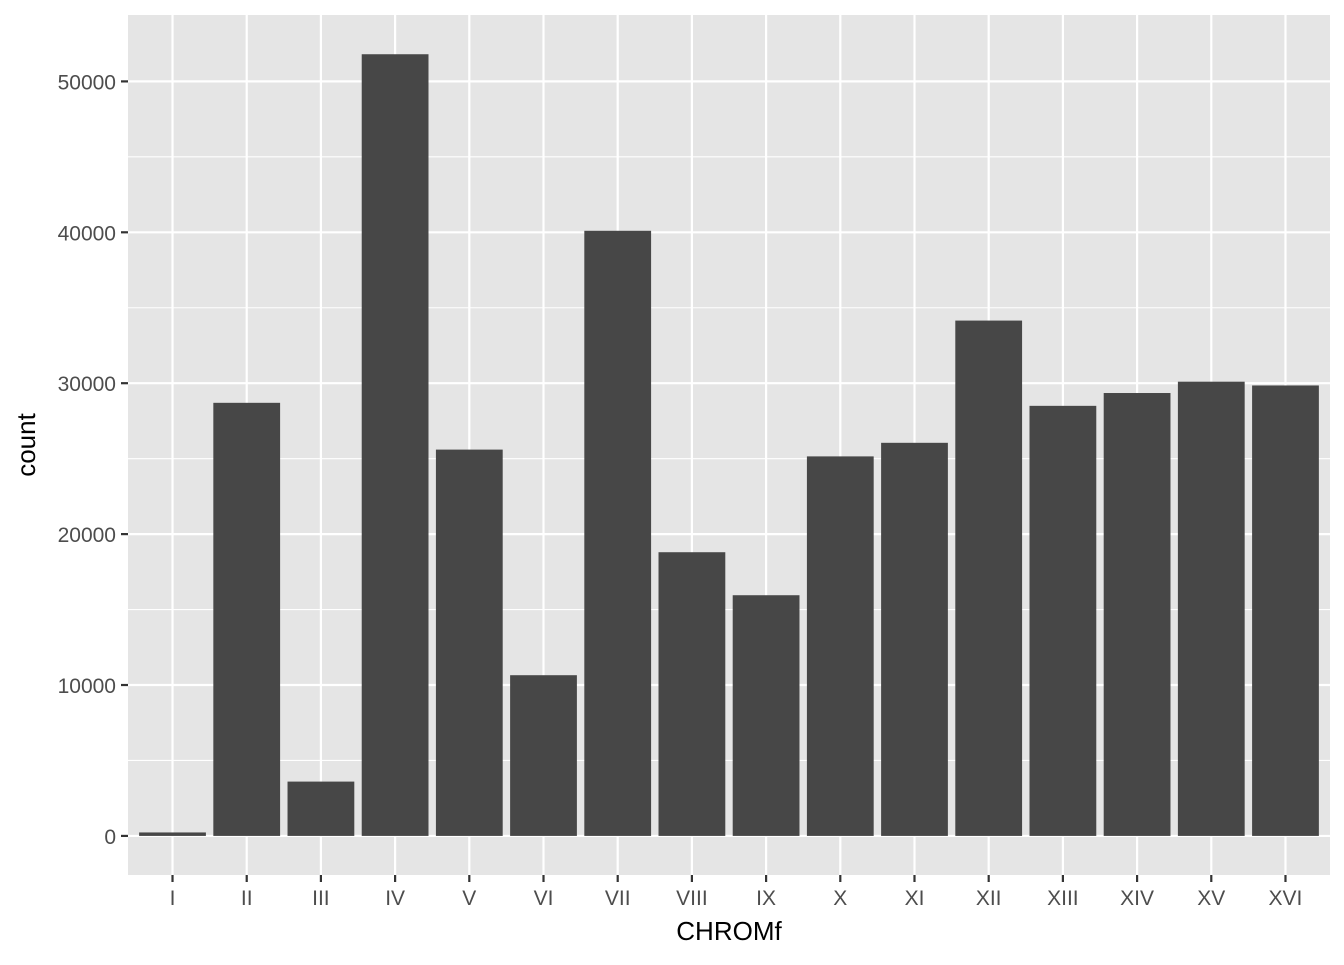  Describe the element at coordinates (247, 898) in the screenshot. I see `x-tick-label: II` at that location.